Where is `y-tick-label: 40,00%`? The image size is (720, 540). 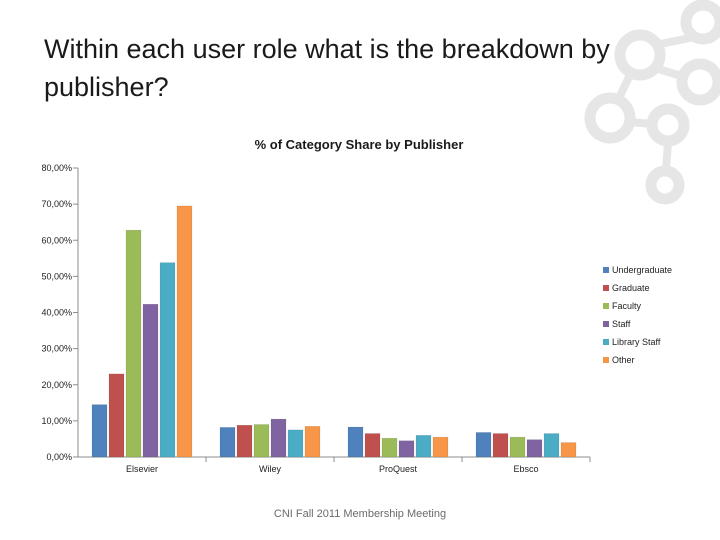 y-tick-label: 40,00% is located at coordinates (56, 313).